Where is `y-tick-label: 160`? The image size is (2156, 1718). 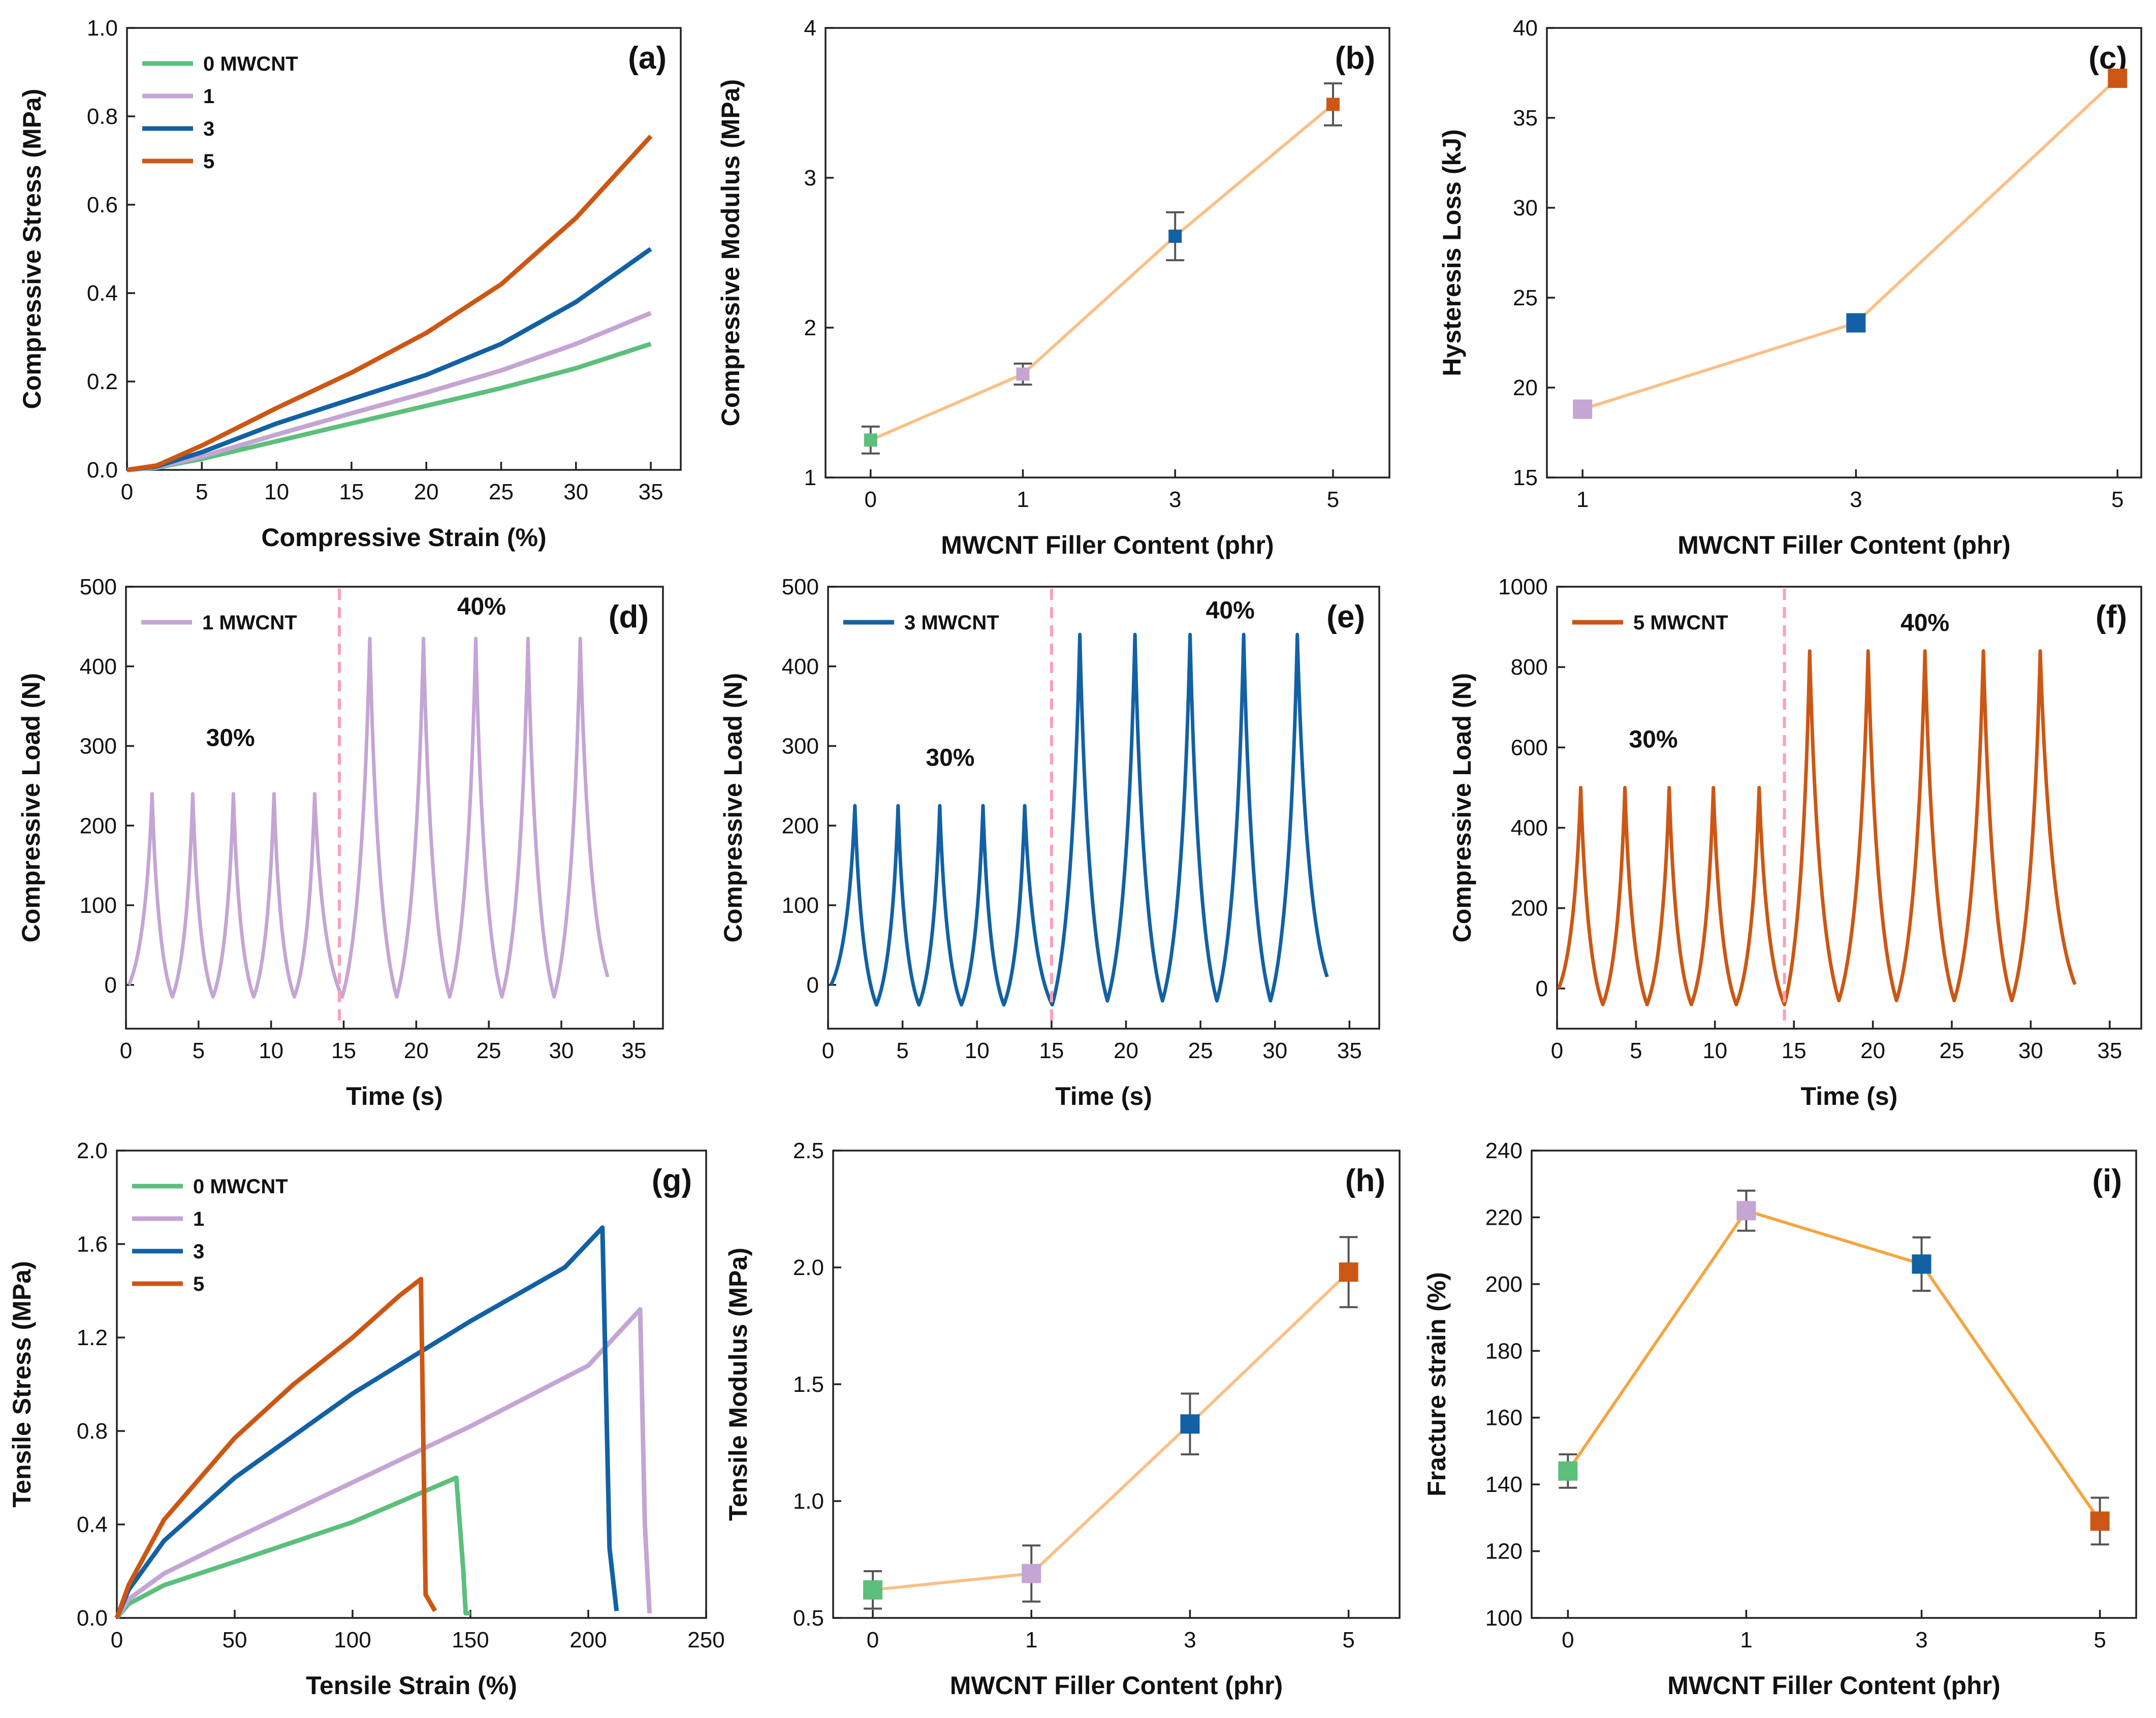 y-tick-label: 160 is located at coordinates (1504, 1418).